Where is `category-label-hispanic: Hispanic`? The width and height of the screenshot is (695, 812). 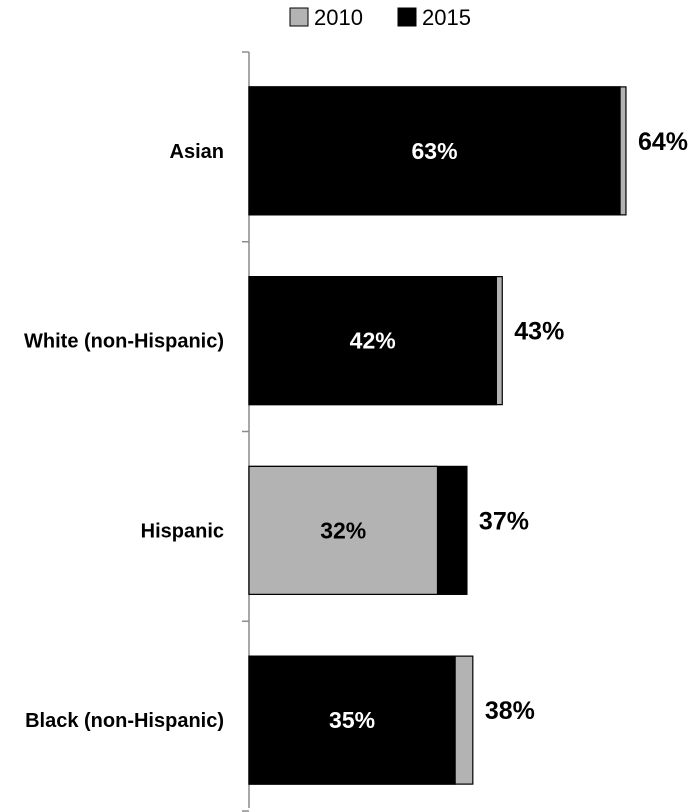
category-label-hispanic: Hispanic is located at coordinates (182, 531).